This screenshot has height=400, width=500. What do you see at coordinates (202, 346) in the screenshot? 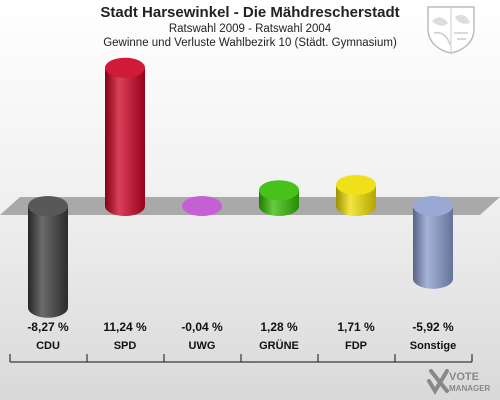
I see `category-label: UWG` at bounding box center [202, 346].